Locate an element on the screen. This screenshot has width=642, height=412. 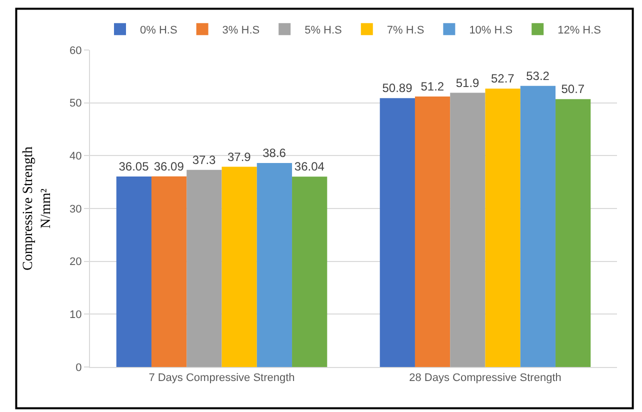
y-tick-label: 10 is located at coordinates (76, 315).